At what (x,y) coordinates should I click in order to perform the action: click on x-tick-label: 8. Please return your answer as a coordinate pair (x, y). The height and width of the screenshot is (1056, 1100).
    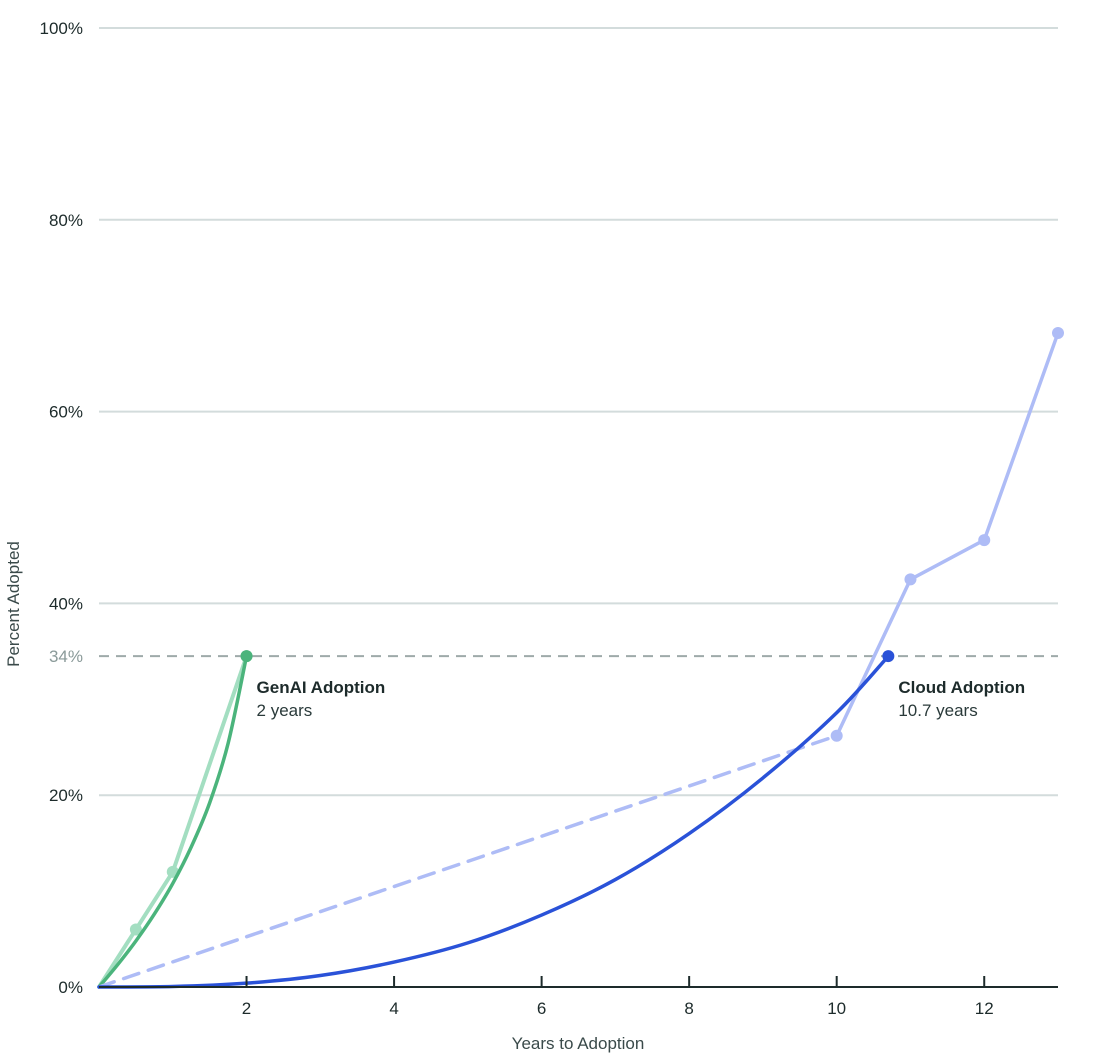
    Looking at the image, I should click on (688, 1008).